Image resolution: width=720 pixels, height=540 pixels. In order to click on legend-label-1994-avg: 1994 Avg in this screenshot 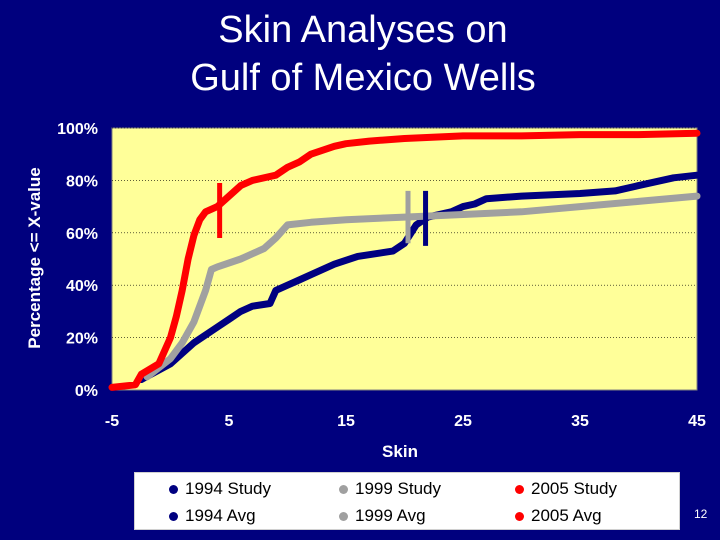, I will do `click(220, 515)`.